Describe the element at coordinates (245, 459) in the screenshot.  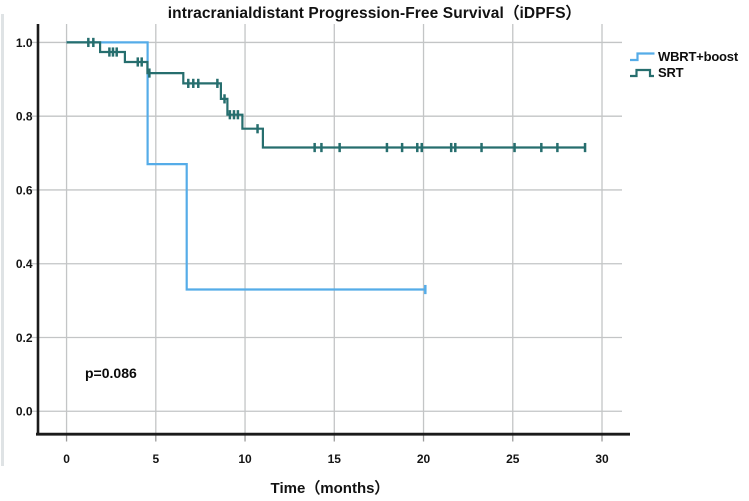
I see `x-tick-label: 10` at that location.